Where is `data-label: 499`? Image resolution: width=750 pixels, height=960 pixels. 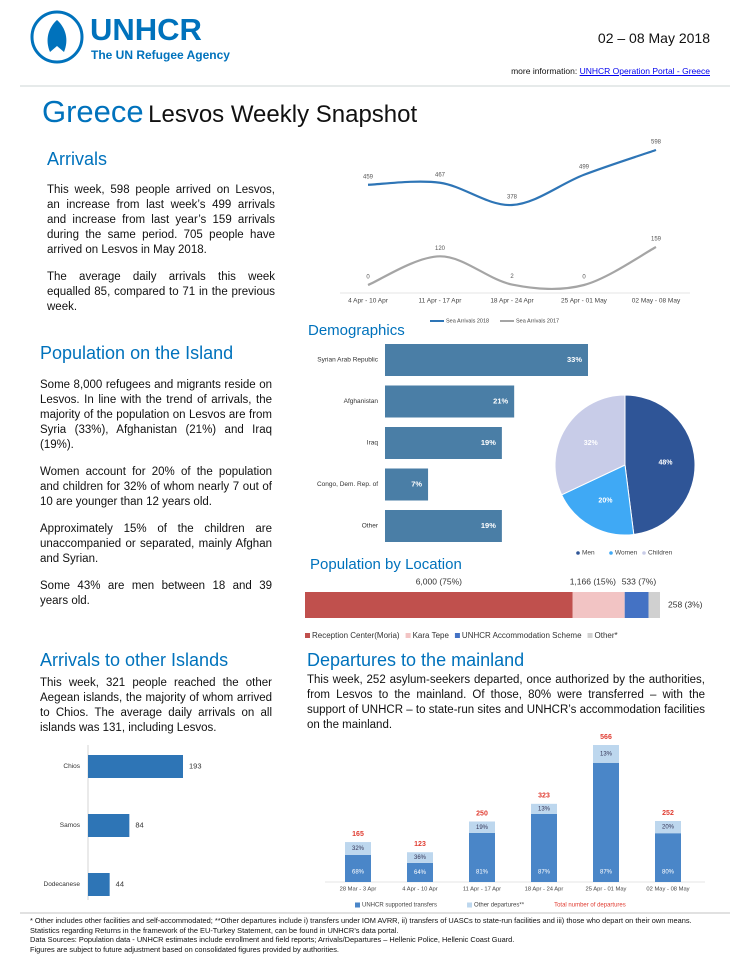
data-label: 499 is located at coordinates (584, 167).